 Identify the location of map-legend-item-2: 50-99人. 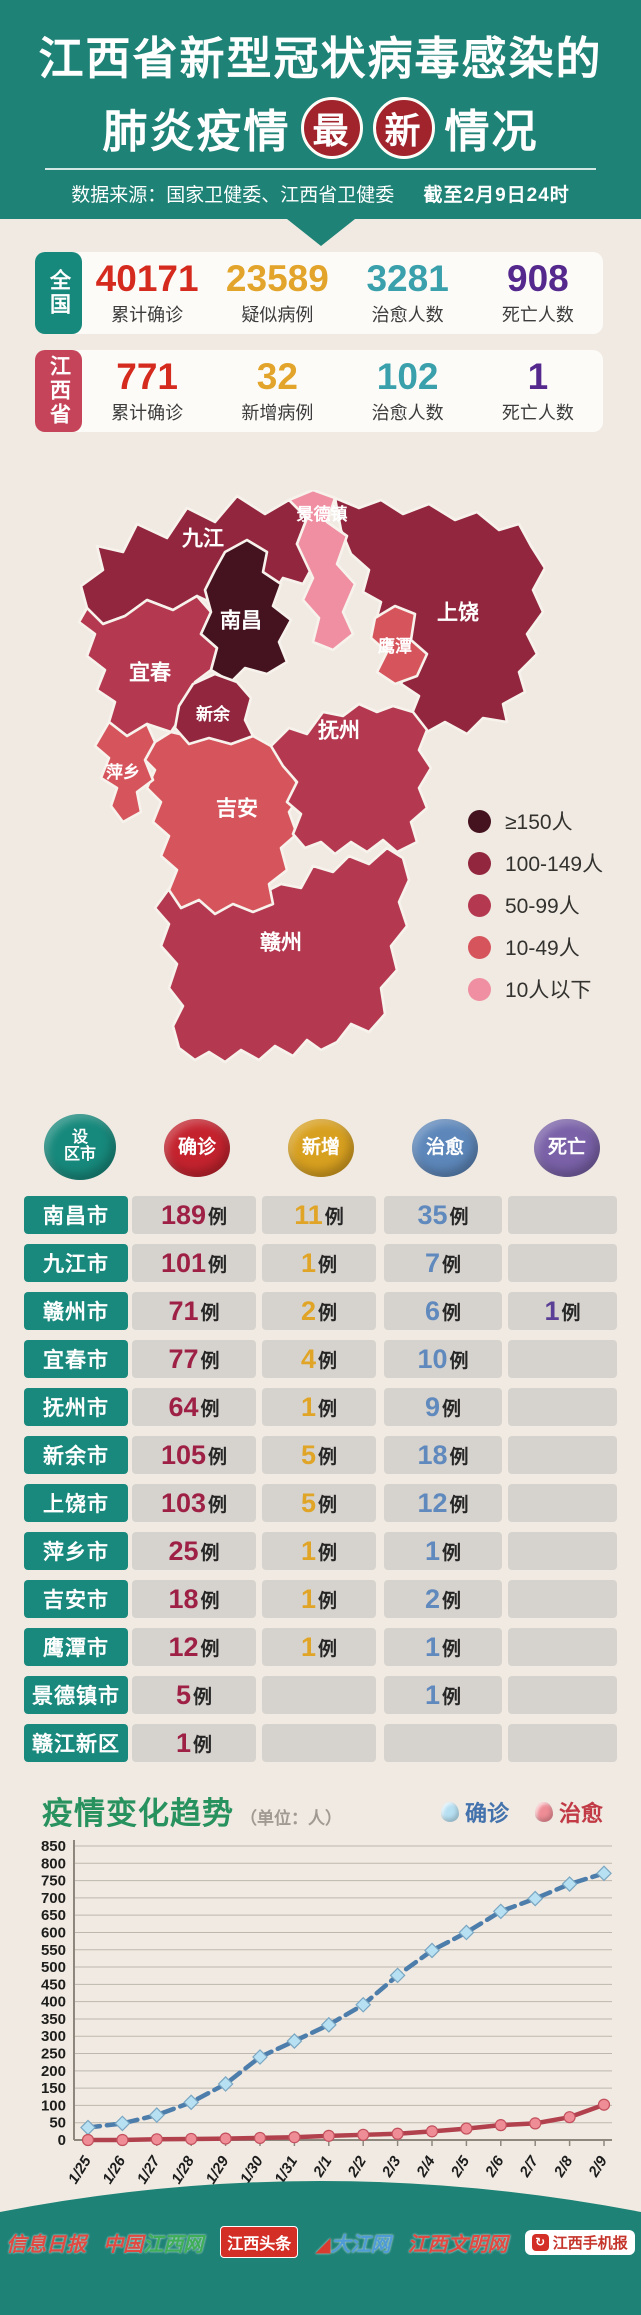
(535, 905).